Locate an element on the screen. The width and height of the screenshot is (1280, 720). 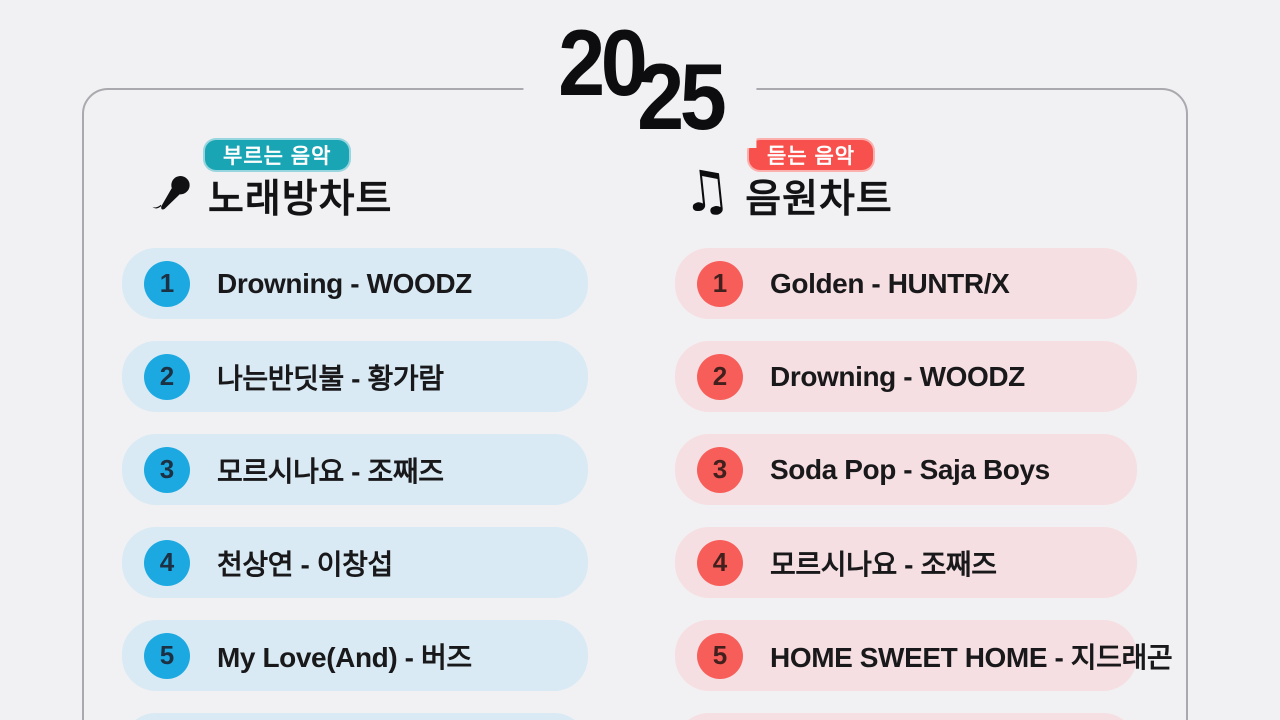
song-title: Golden - HUNTR/X is located at coordinates (890, 283).